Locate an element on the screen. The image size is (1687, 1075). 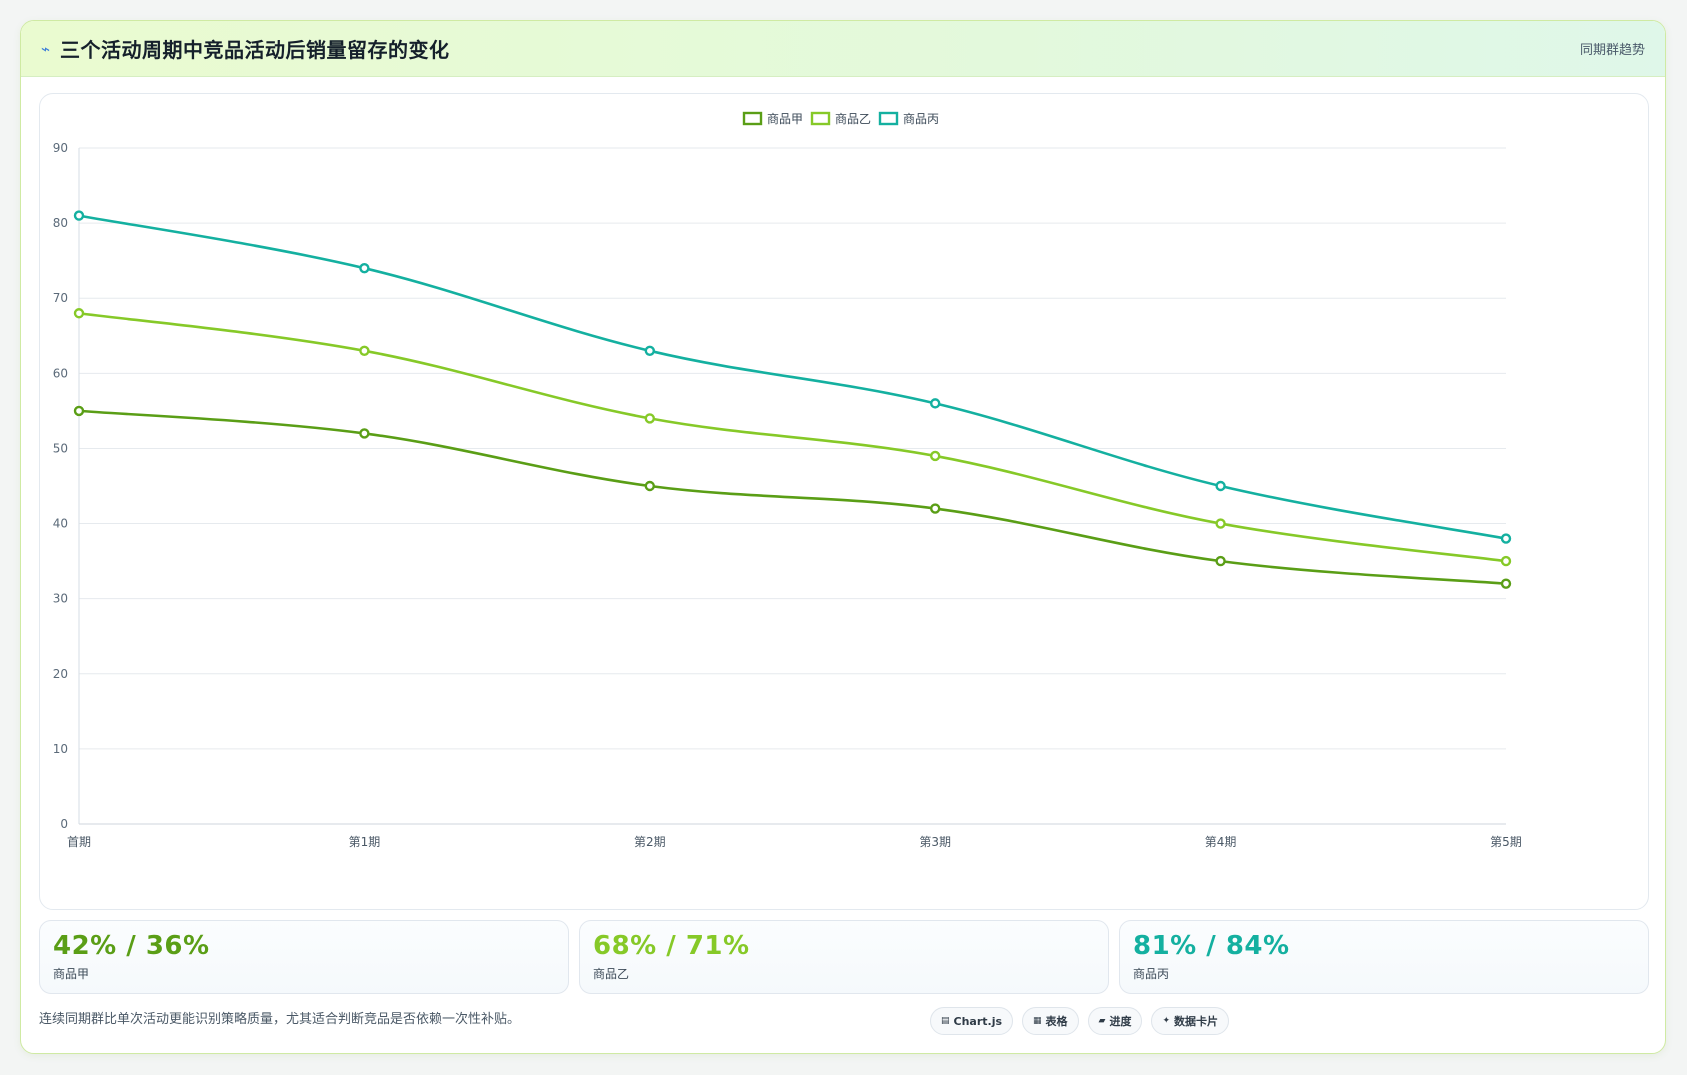
chip-data-card: ✦ 数据卡片 is located at coordinates (1190, 1021).